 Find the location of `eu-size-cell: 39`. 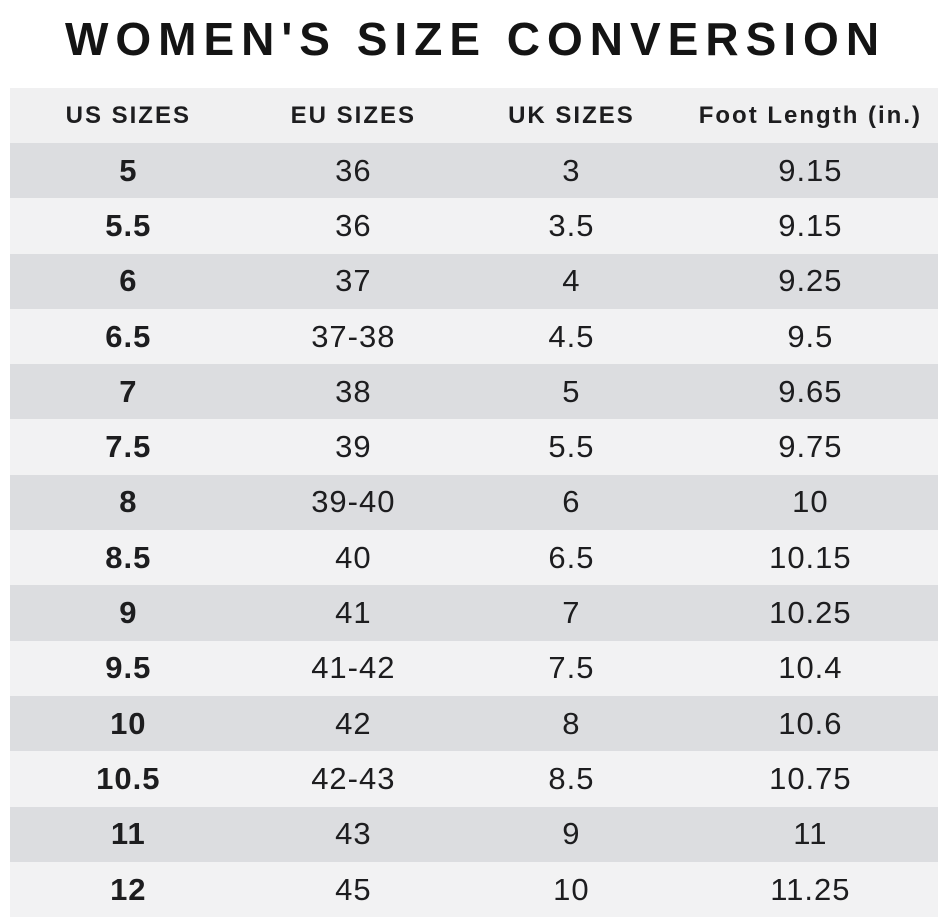

eu-size-cell: 39 is located at coordinates (353, 447).